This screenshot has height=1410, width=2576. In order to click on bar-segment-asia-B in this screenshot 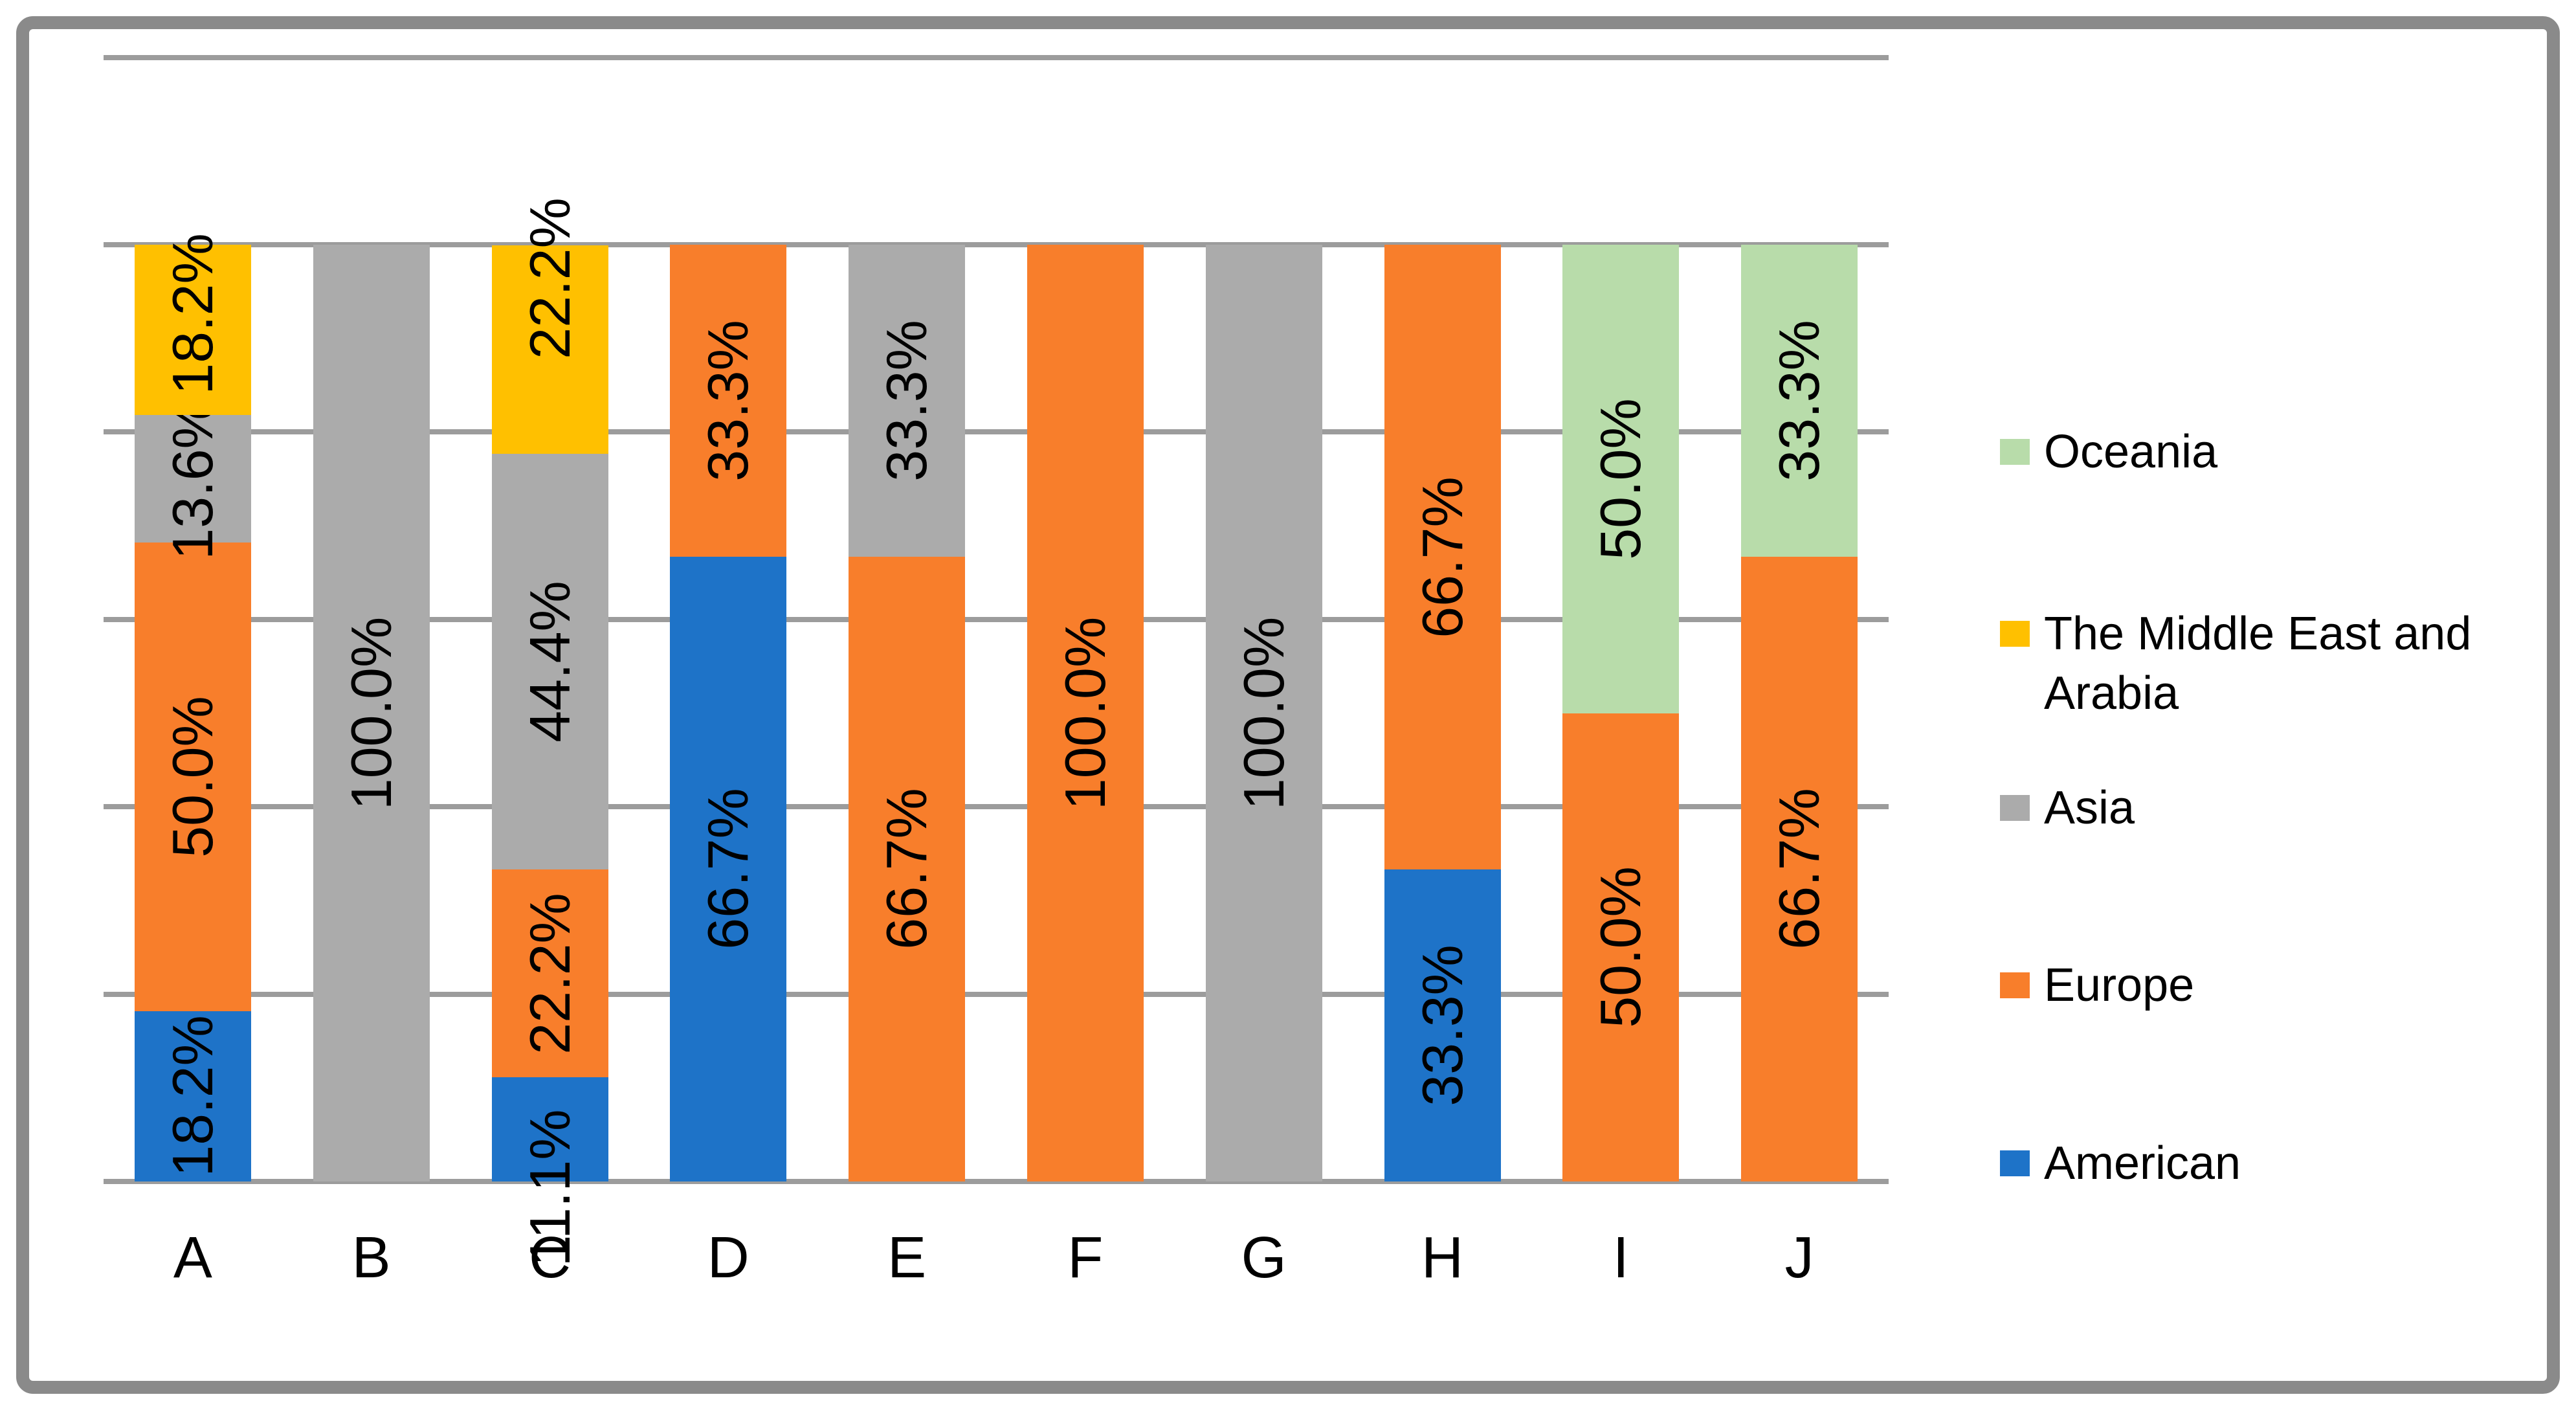, I will do `click(371, 713)`.